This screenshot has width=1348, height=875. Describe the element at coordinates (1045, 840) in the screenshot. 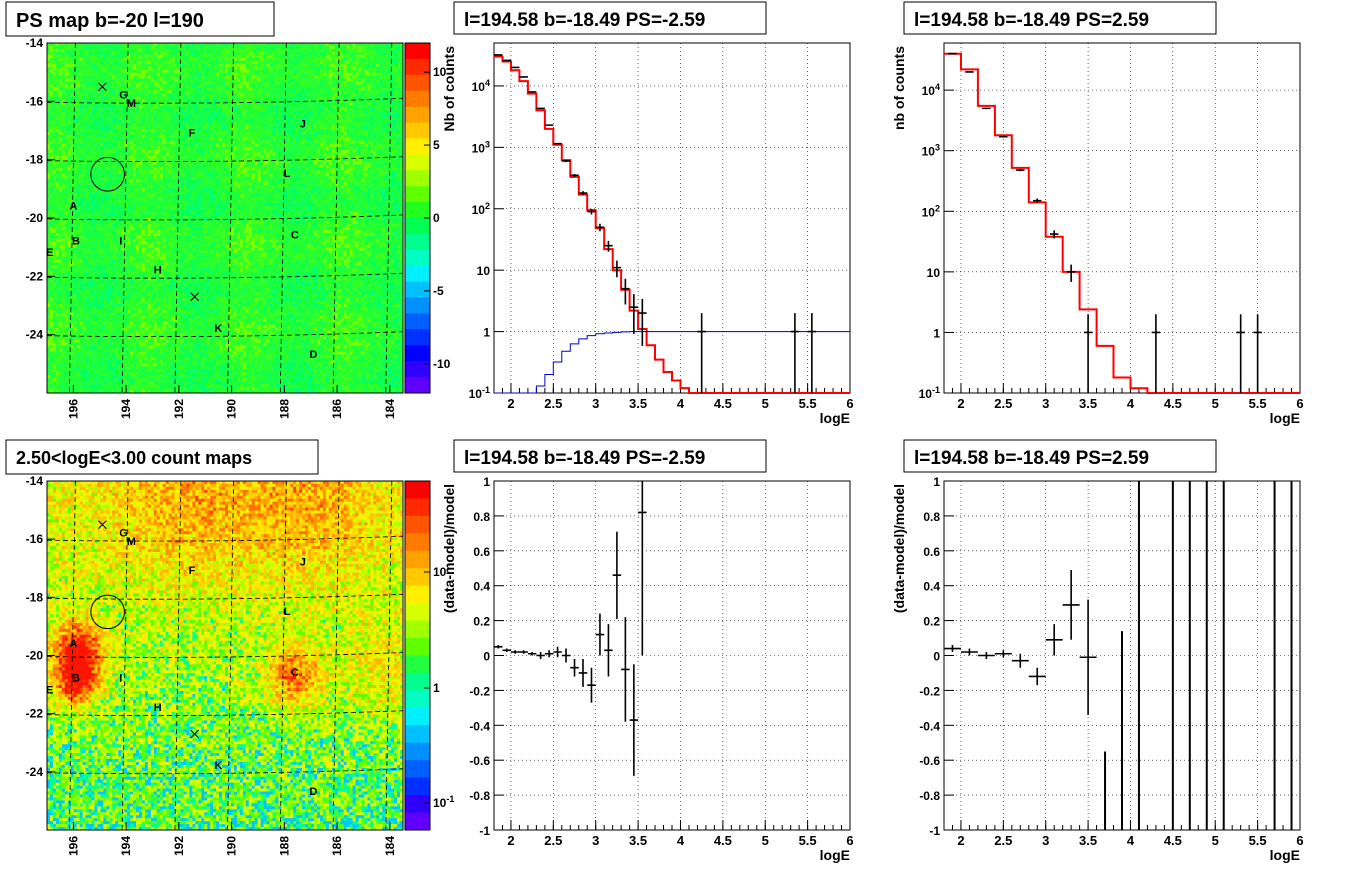

I see `residual-pos-x-tick-label: 3` at that location.